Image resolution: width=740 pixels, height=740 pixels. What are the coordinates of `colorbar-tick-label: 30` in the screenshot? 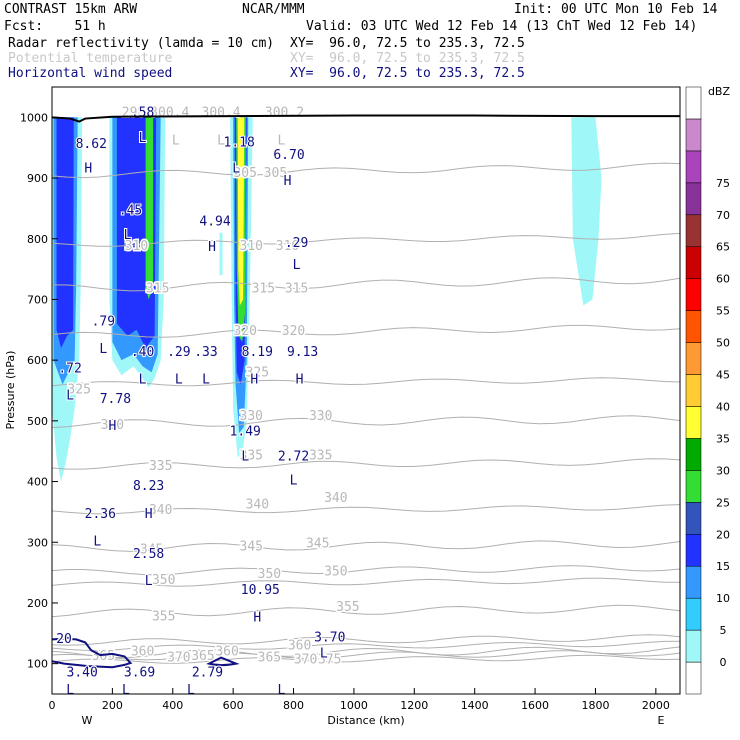 It's located at (723, 470).